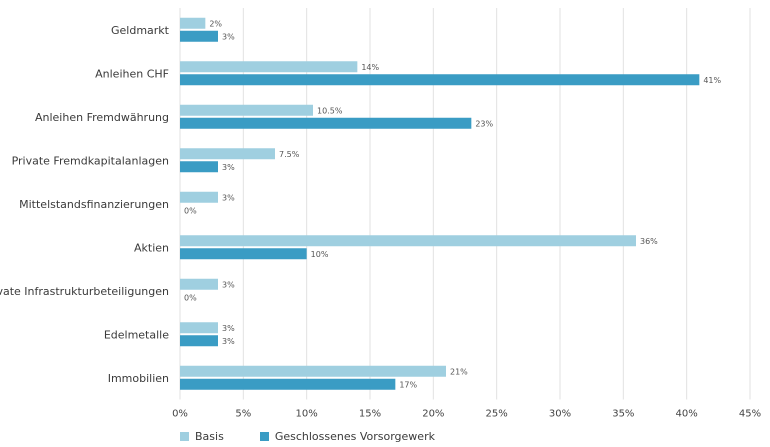 Image resolution: width=770 pixels, height=447 pixels. I want to click on legend-item-basis: Basis, so click(202, 436).